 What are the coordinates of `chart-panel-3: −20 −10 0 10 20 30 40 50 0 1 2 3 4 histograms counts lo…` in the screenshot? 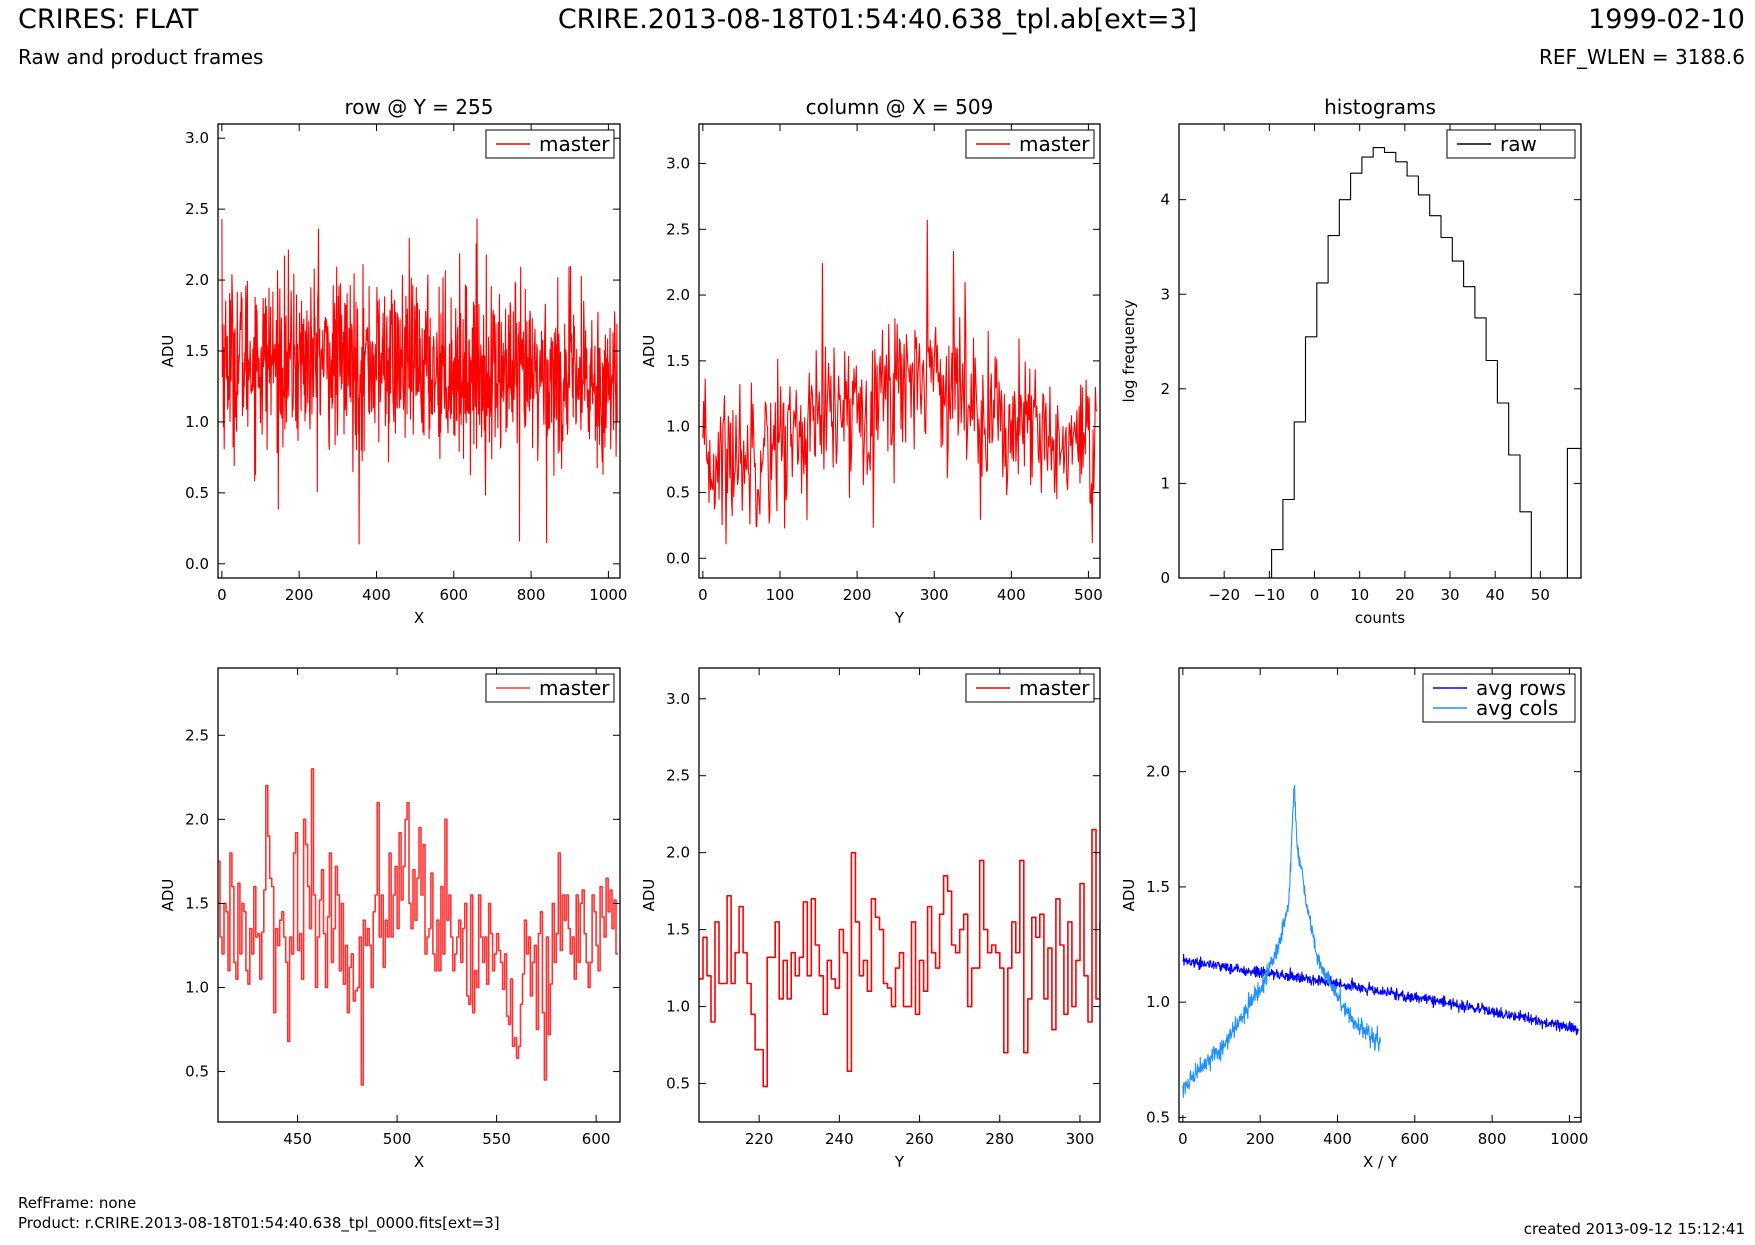 It's located at (1351, 361).